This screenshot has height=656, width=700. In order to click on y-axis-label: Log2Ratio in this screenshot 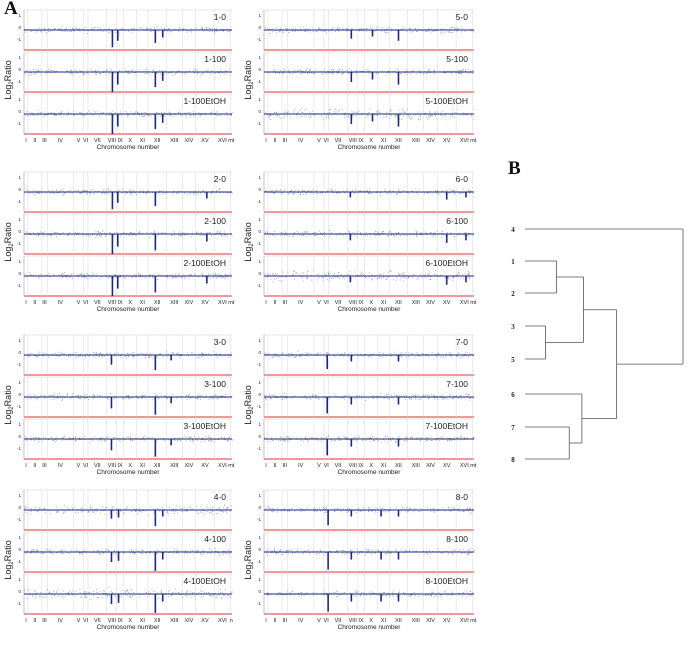, I will do `click(249, 404)`.